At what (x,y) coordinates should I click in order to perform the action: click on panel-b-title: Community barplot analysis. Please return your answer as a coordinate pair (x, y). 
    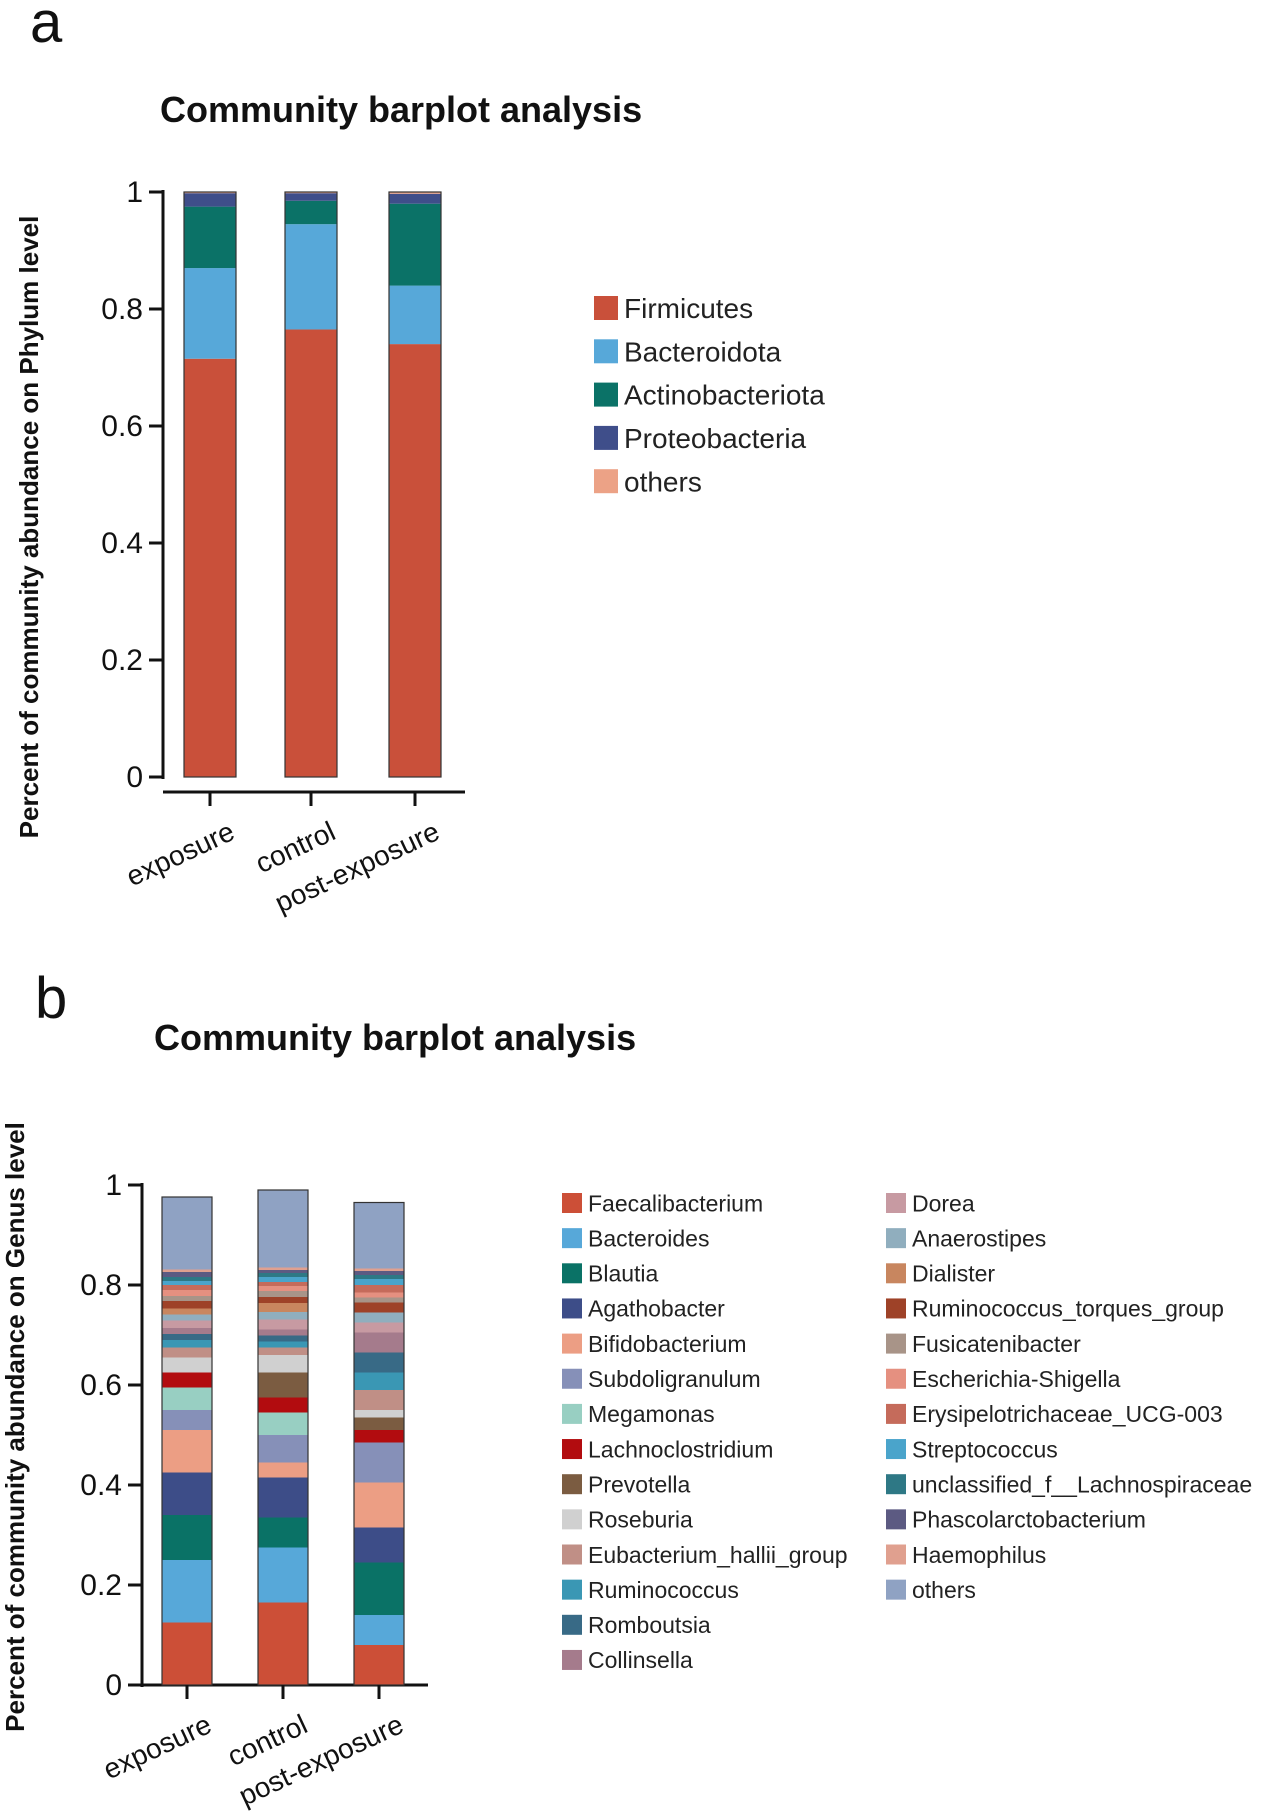
    Looking at the image, I should click on (395, 1037).